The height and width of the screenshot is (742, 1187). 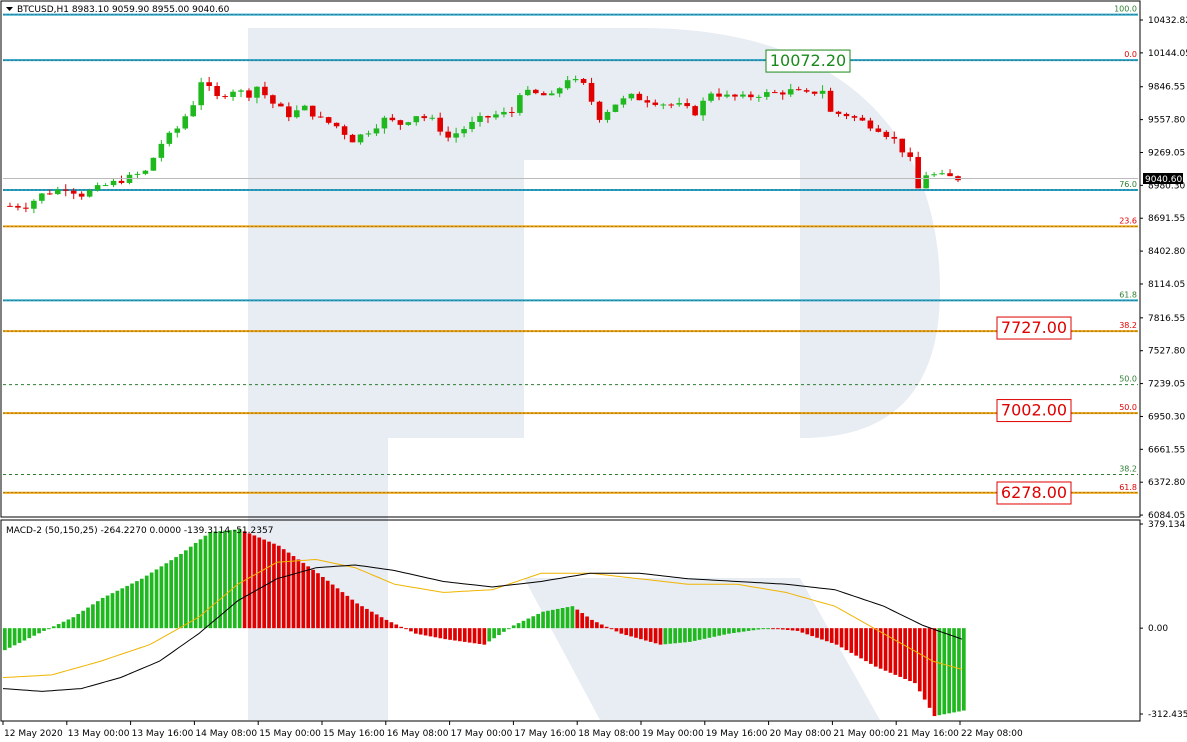 I want to click on x-tick-label: 13 May 00:00, so click(x=99, y=734).